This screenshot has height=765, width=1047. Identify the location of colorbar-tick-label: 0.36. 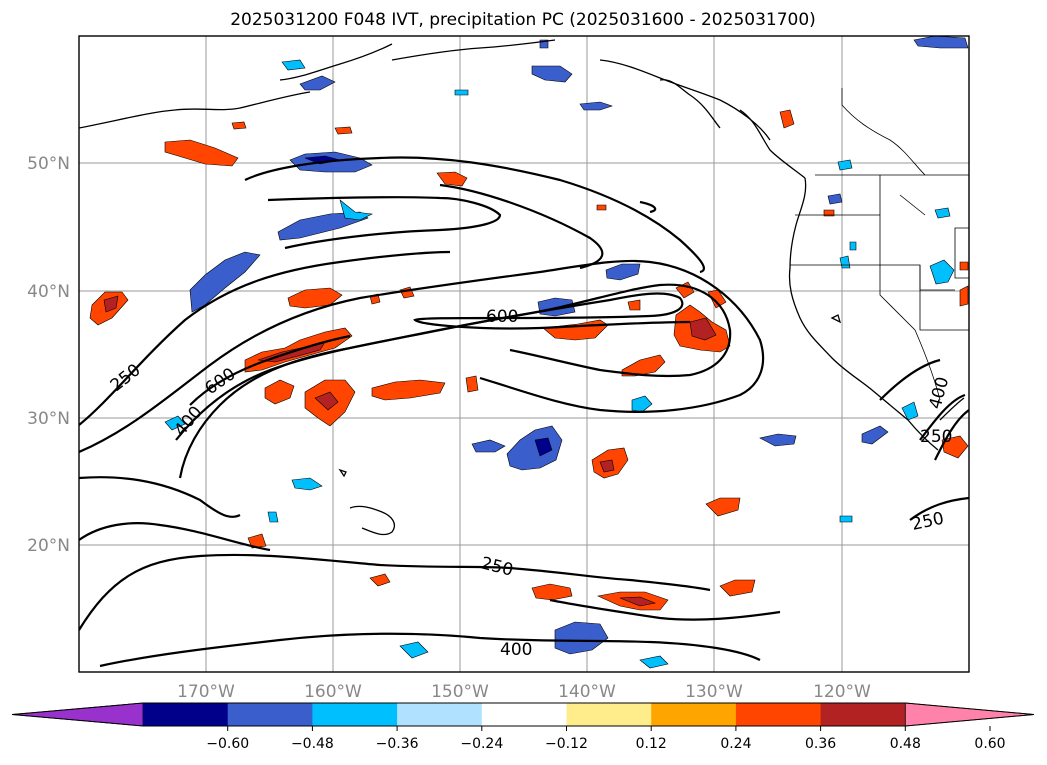
(820, 744).